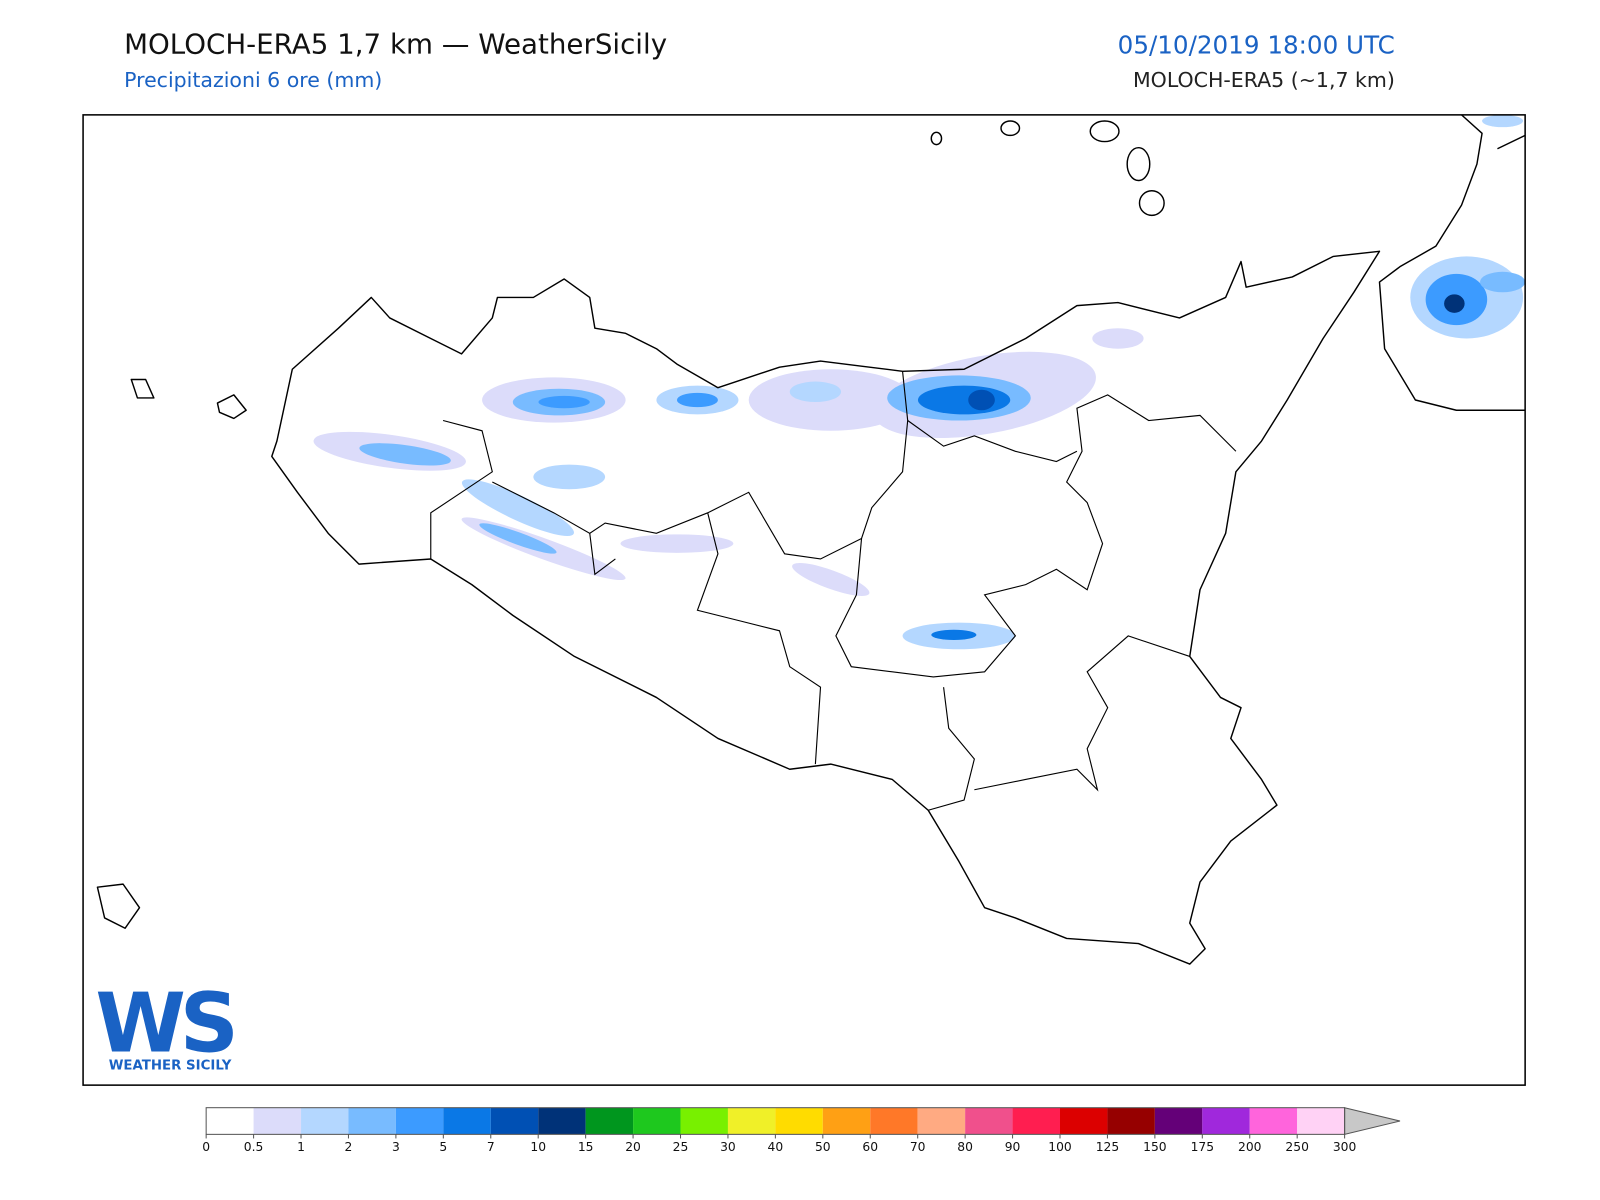 The width and height of the screenshot is (1600, 1200). Describe the element at coordinates (164, 1023) in the screenshot. I see `logo-mark: WS` at that location.